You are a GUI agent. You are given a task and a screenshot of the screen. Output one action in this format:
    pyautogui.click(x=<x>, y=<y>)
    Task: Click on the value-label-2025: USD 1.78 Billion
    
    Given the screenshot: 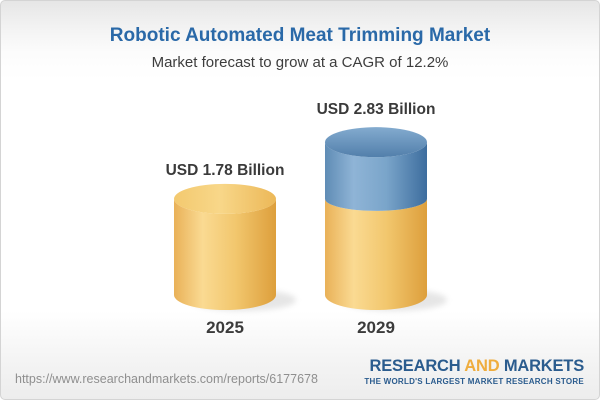 What is the action you would take?
    pyautogui.click(x=225, y=170)
    